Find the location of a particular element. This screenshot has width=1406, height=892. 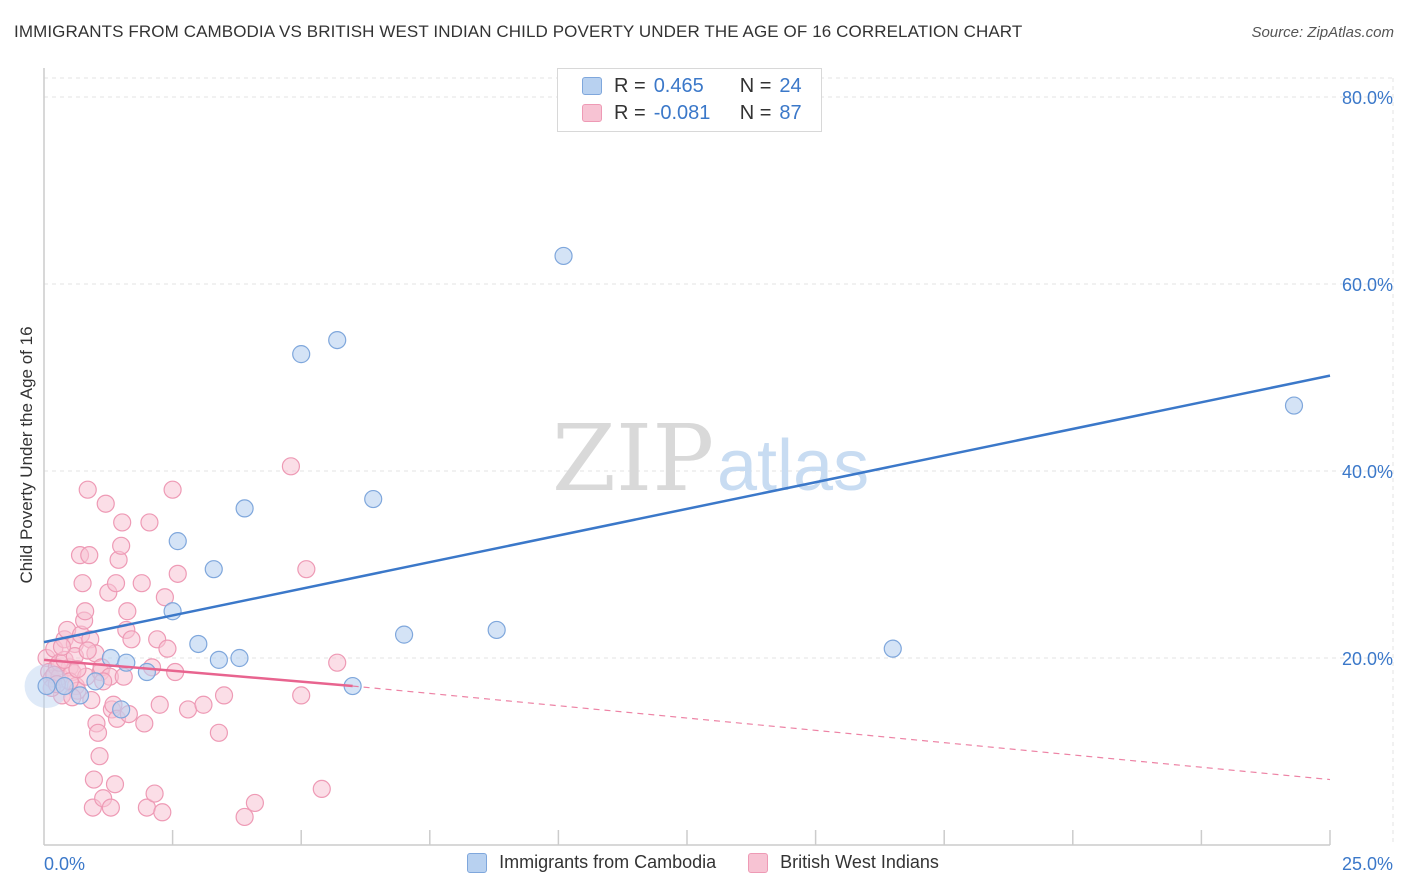

y-tick-label: 20.0% is located at coordinates (1367, 659).